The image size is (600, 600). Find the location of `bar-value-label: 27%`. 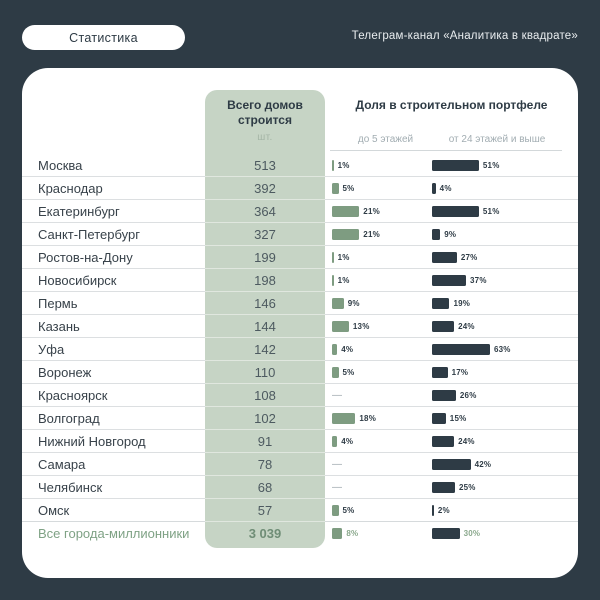

bar-value-label: 27% is located at coordinates (469, 257).